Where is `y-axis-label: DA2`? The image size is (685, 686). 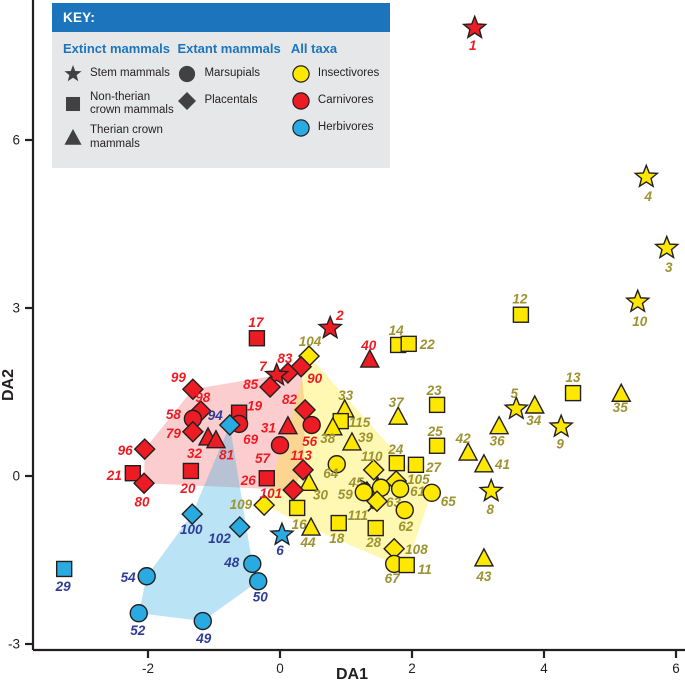
y-axis-label: DA2 is located at coordinates (8, 385).